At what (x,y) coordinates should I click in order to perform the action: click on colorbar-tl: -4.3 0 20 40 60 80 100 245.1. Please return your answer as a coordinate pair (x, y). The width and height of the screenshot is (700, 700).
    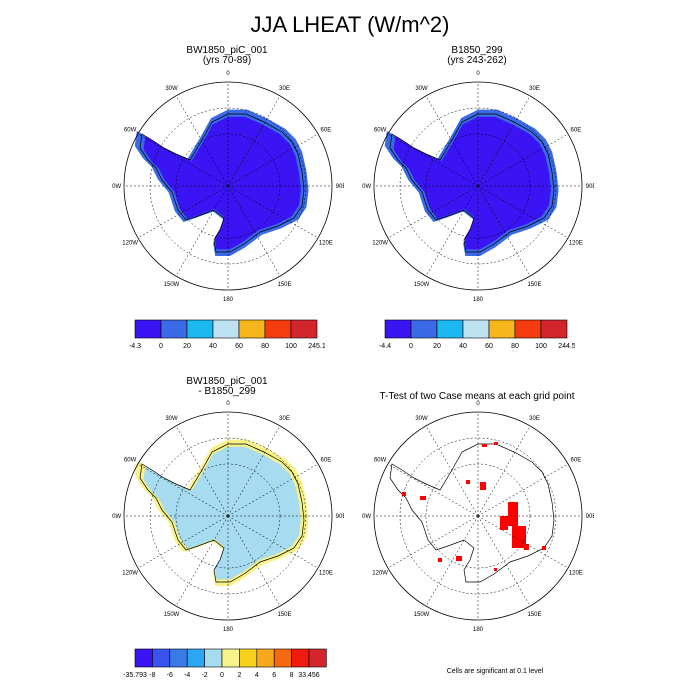
    Looking at the image, I should click on (227, 334).